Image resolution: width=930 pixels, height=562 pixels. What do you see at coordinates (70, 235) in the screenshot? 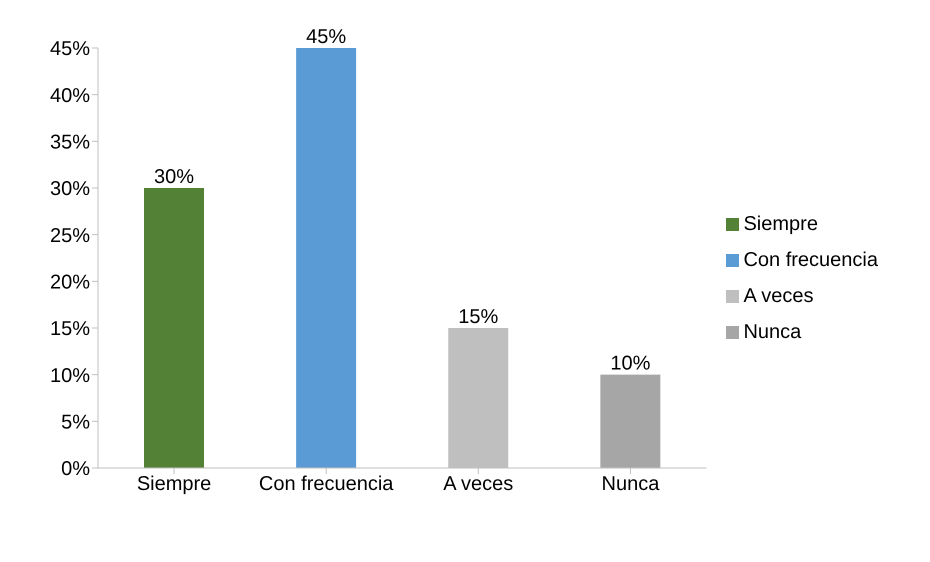
I see `y-tick-label: 25%` at bounding box center [70, 235].